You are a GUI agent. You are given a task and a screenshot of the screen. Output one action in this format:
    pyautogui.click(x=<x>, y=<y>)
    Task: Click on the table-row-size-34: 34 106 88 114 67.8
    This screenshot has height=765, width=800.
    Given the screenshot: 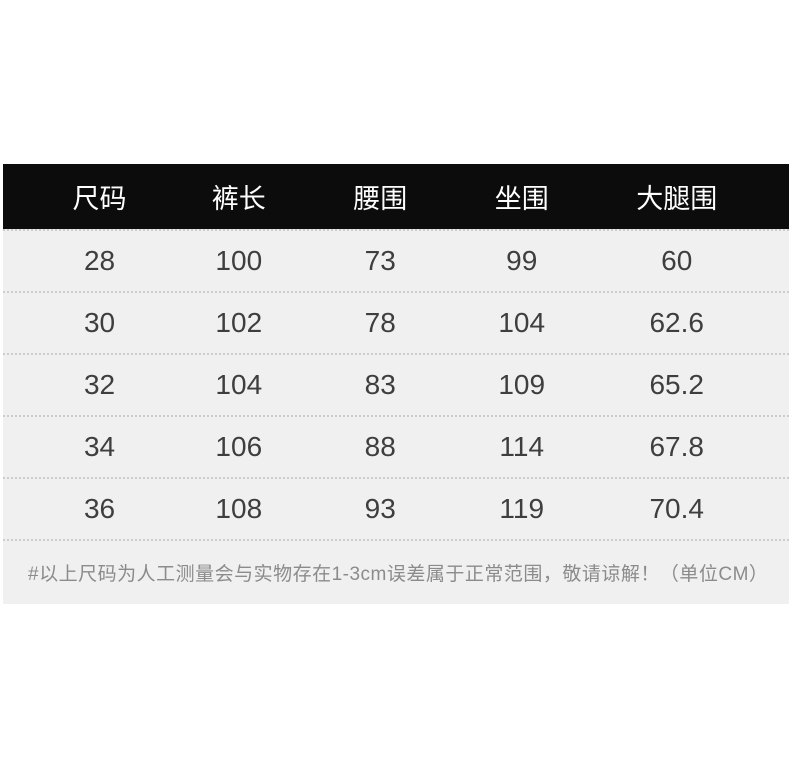 What is the action you would take?
    pyautogui.click(x=396, y=446)
    